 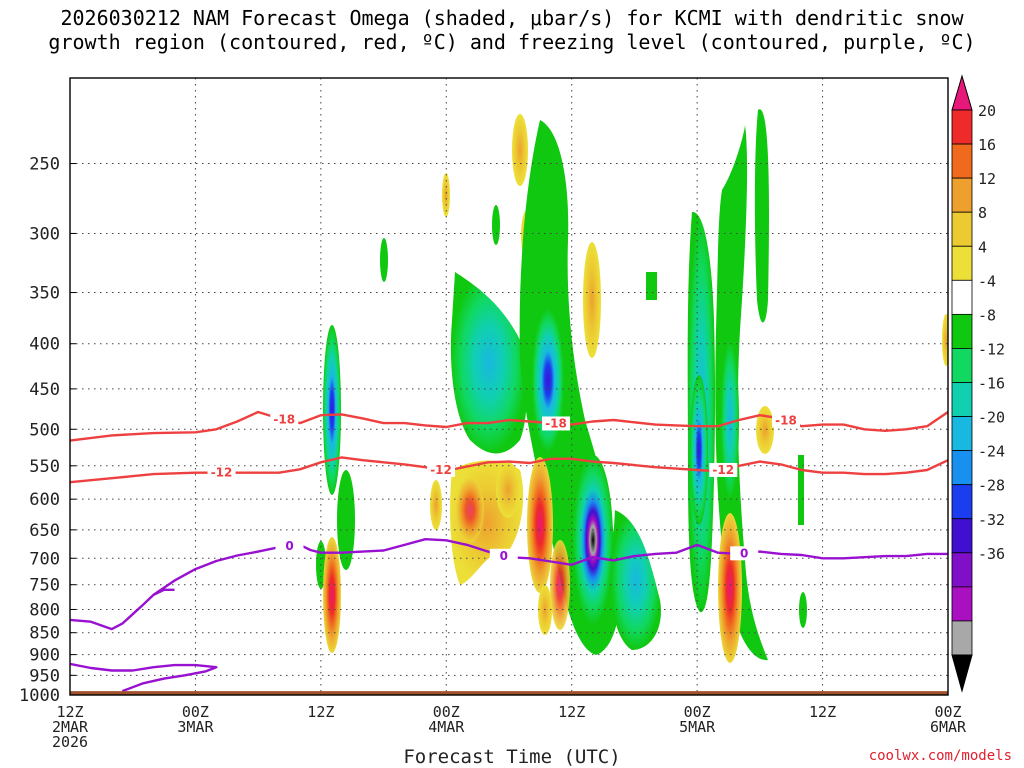 What do you see at coordinates (44, 430) in the screenshot?
I see `y-tick-label: 500` at bounding box center [44, 430].